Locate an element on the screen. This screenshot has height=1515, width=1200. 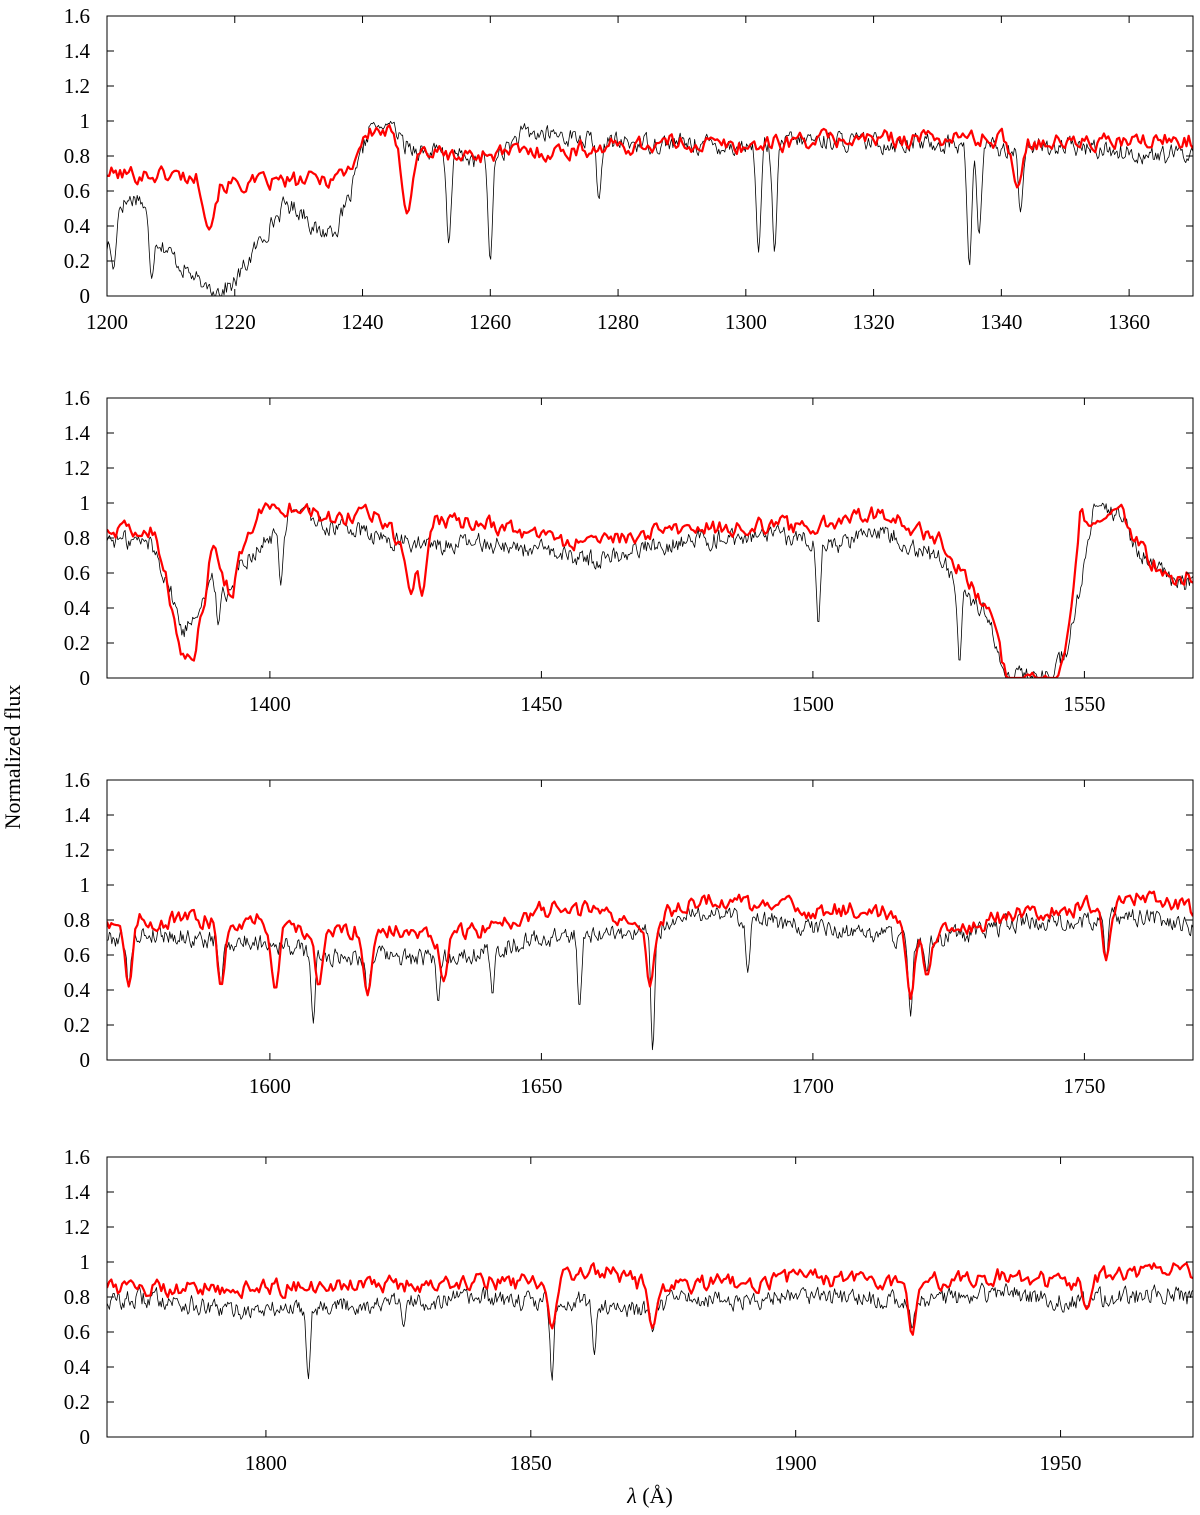
x-axis-unit: (Å) is located at coordinates (655, 1495).